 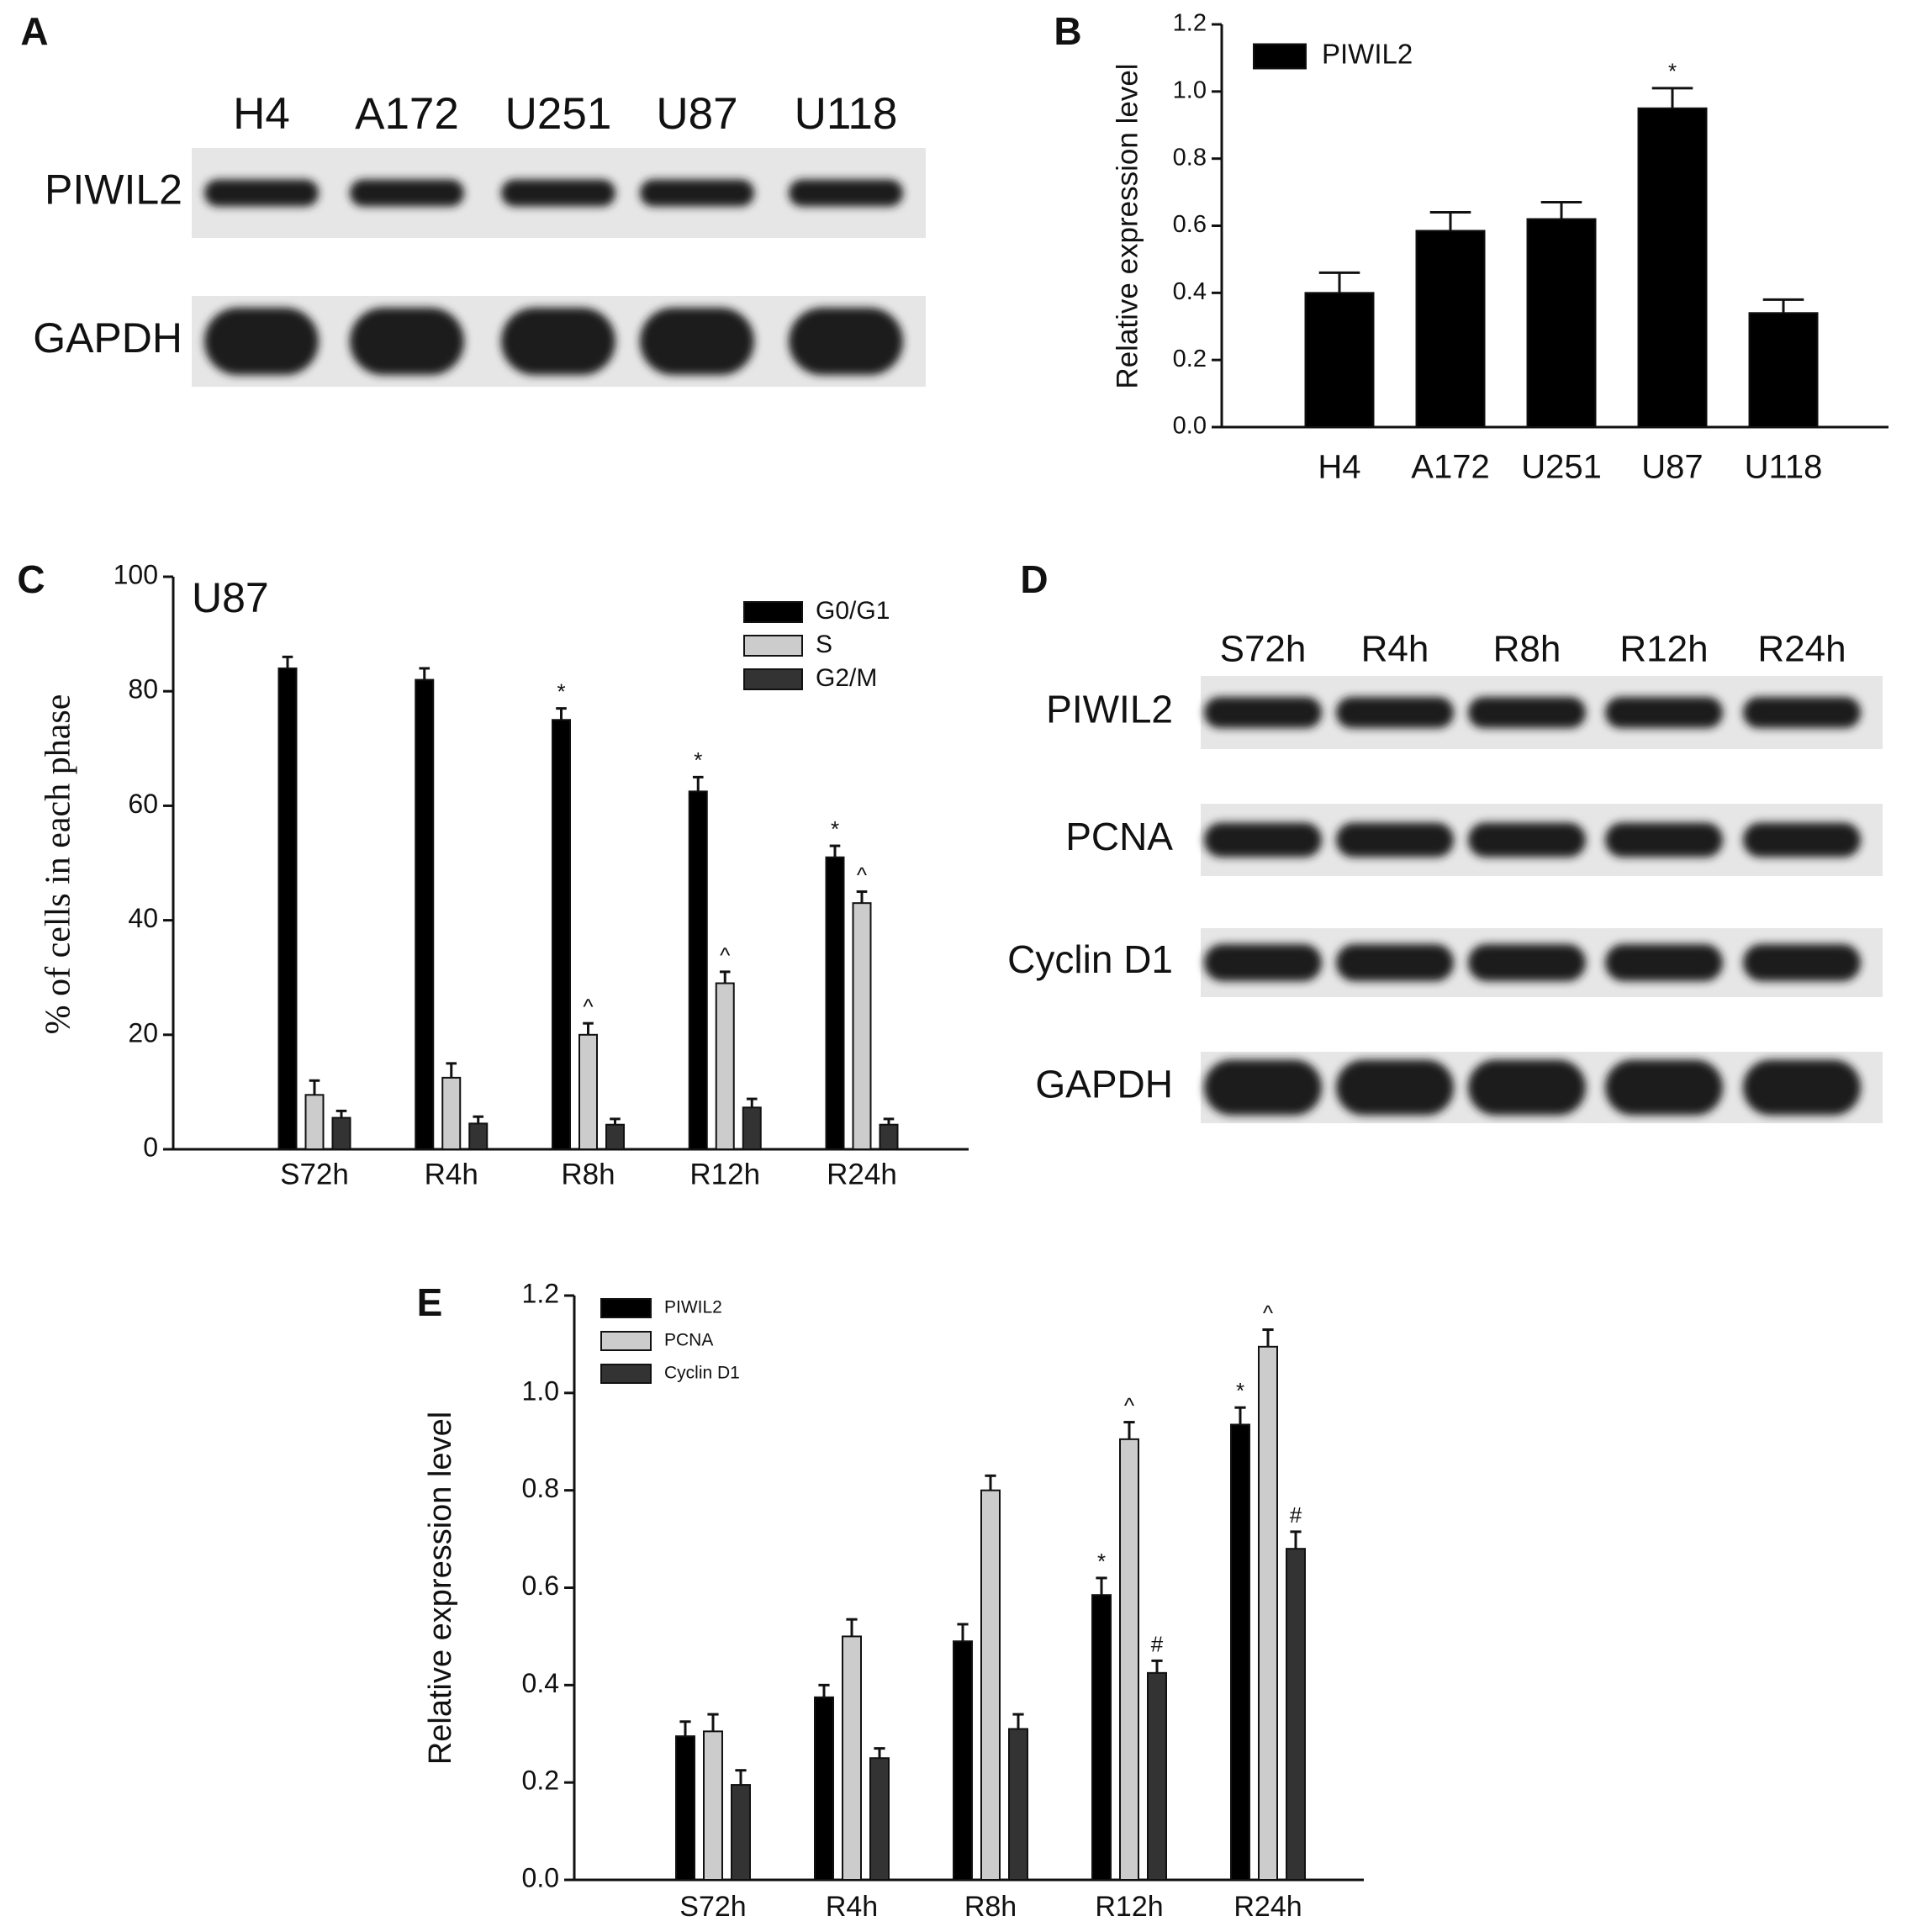 What do you see at coordinates (853, 611) in the screenshot?
I see `legend-label: G0/G1` at bounding box center [853, 611].